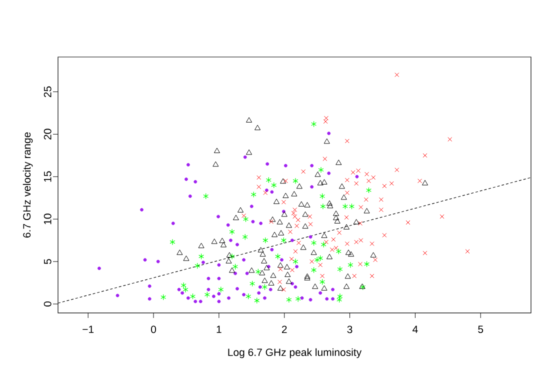 The image size is (560, 385). What do you see at coordinates (295, 353) in the screenshot?
I see `x-axis-title: Log 6.7 GHz peak luminosity` at bounding box center [295, 353].